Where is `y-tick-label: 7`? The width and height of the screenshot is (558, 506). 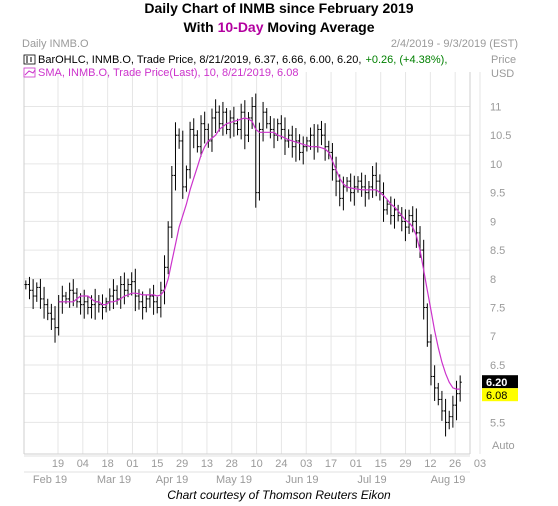
y-tick-label: 7 is located at coordinates (493, 337).